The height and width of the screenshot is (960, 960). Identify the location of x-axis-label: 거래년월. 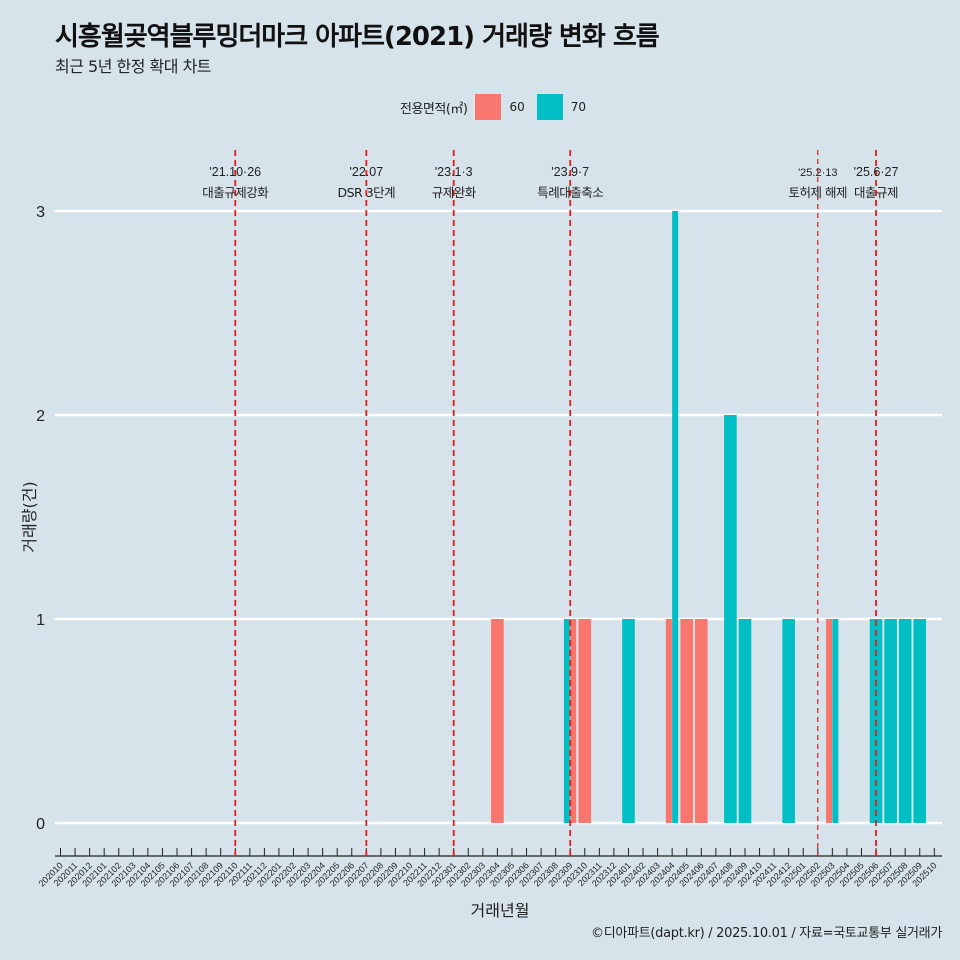
(500, 910).